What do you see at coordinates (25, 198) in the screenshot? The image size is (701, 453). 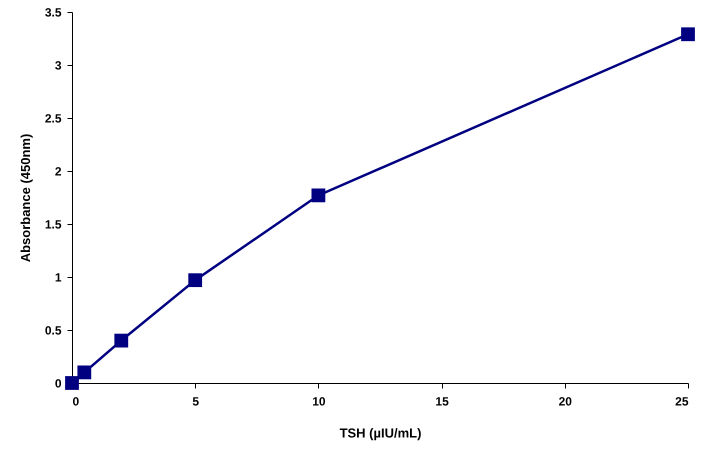 I see `y-axis-title: Absorbance (450nm)` at bounding box center [25, 198].